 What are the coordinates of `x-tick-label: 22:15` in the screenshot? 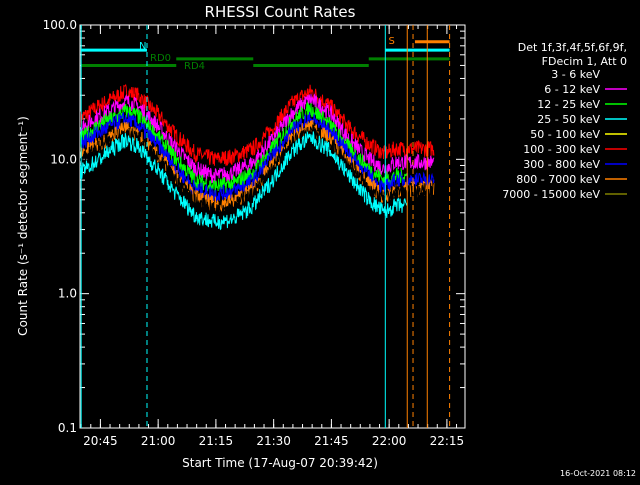 It's located at (447, 441).